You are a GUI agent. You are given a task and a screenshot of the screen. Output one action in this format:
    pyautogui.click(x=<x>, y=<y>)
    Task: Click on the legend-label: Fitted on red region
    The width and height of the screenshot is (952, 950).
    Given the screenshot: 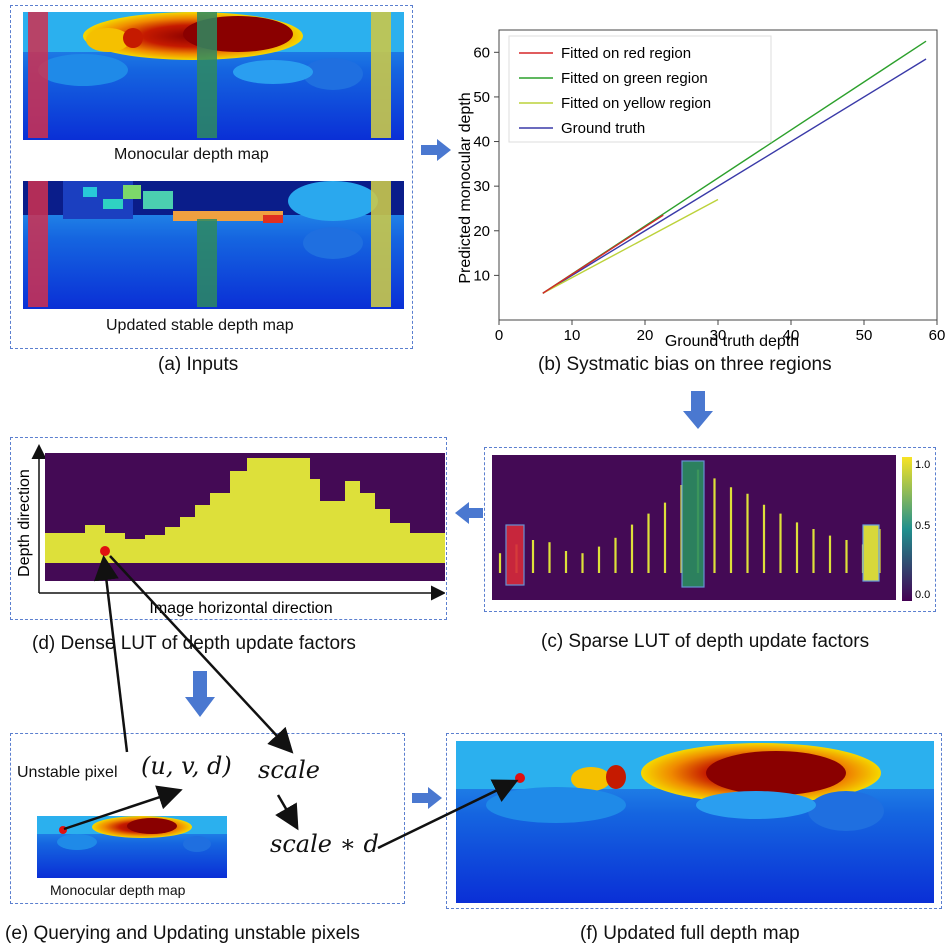 What is the action you would take?
    pyautogui.click(x=626, y=53)
    